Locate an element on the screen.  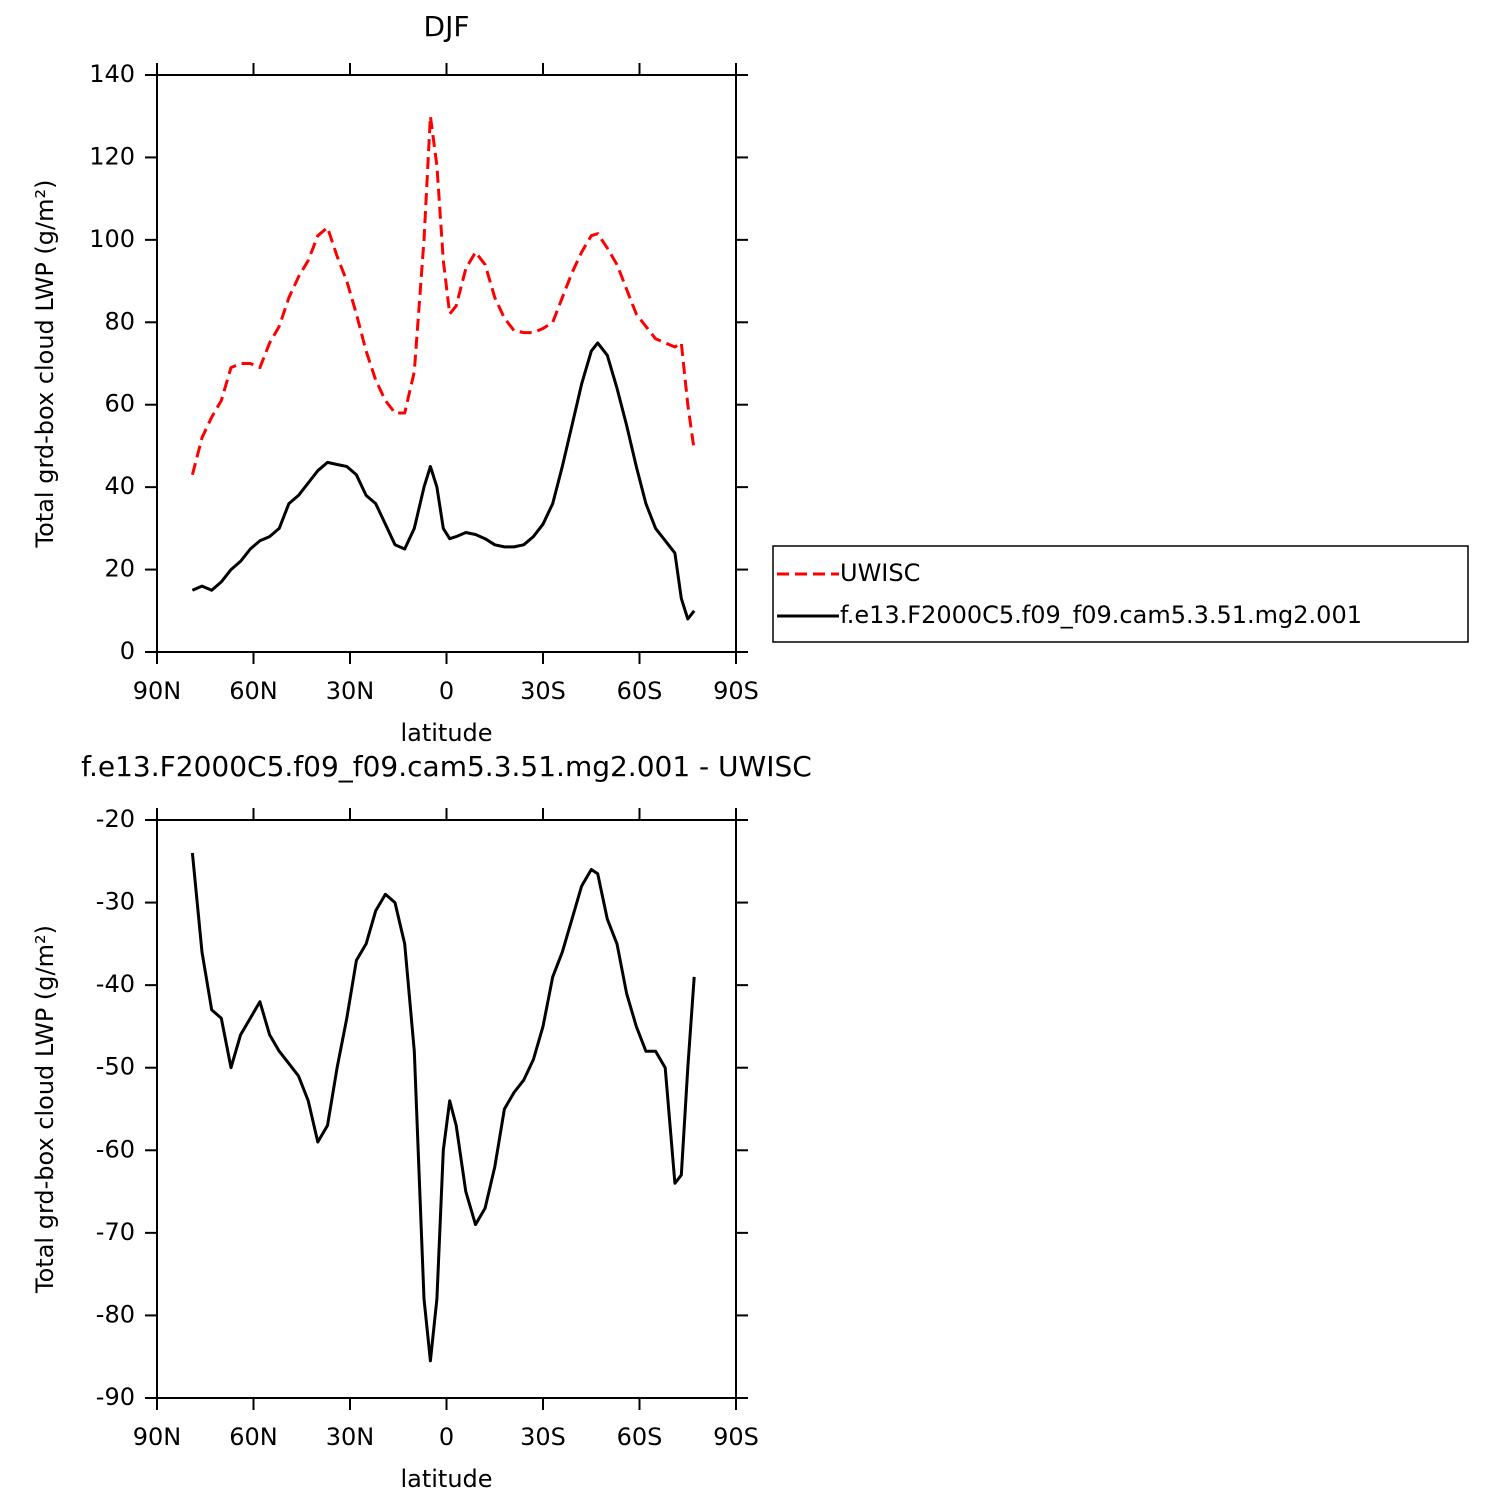
legend-label: f.e13.F2000C5.f09_f09.cam5.3.51.mg2.001 is located at coordinates (1101, 615).